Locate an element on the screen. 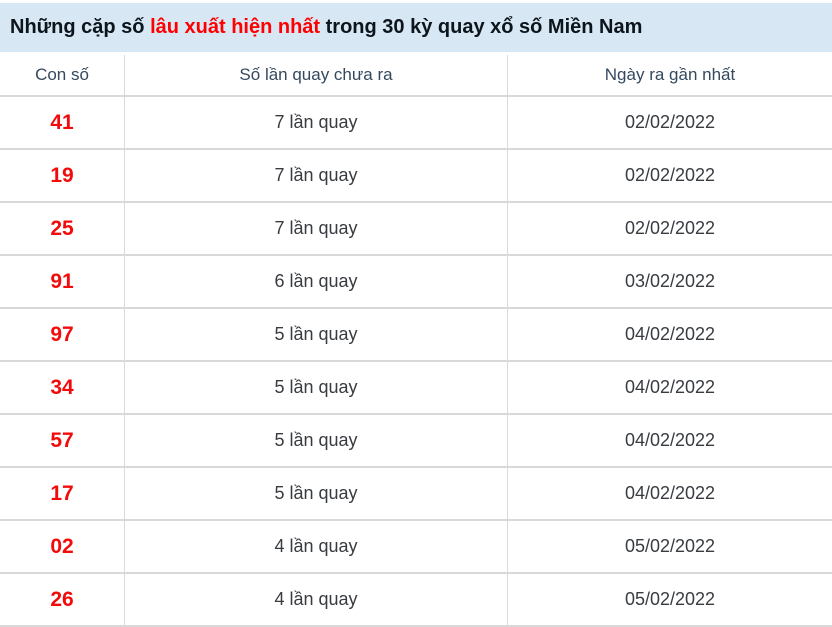 Image resolution: width=832 pixels, height=627 pixels. last-seen-date: 03/02/2022 is located at coordinates (670, 281).